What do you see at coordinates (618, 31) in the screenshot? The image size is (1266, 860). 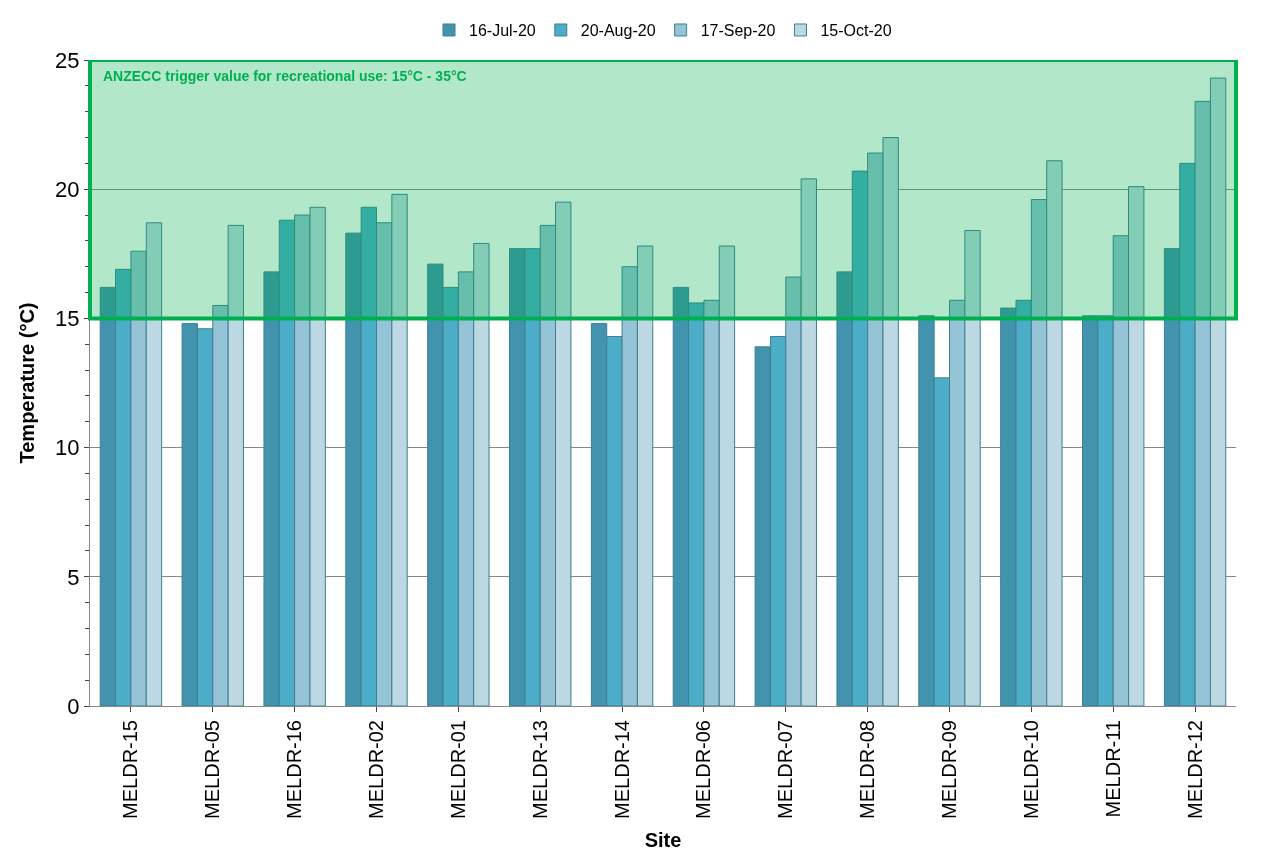 I see `legend-label: 20-Aug-20` at bounding box center [618, 31].